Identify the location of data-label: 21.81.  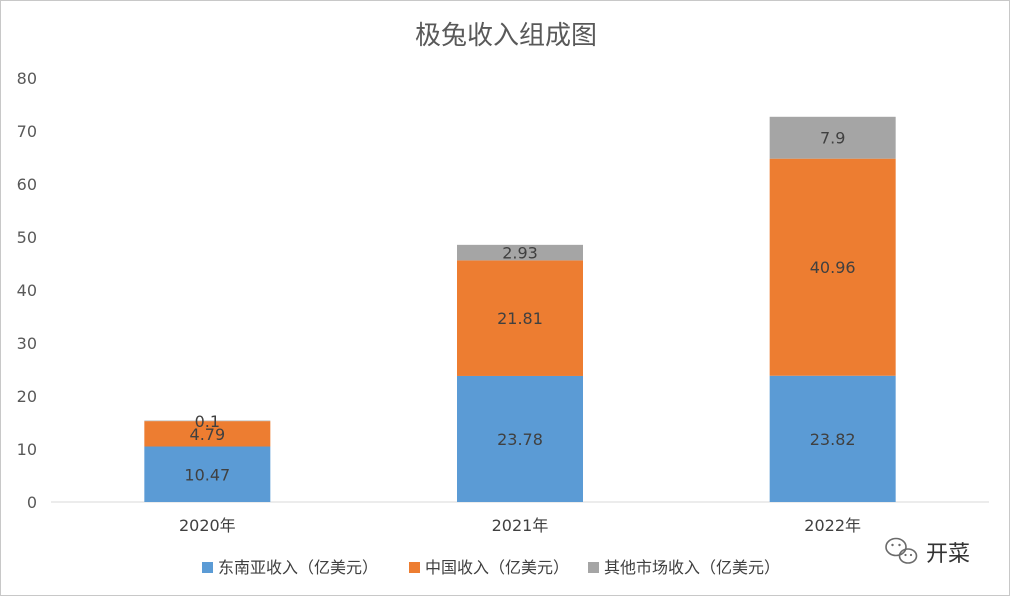
(520, 318).